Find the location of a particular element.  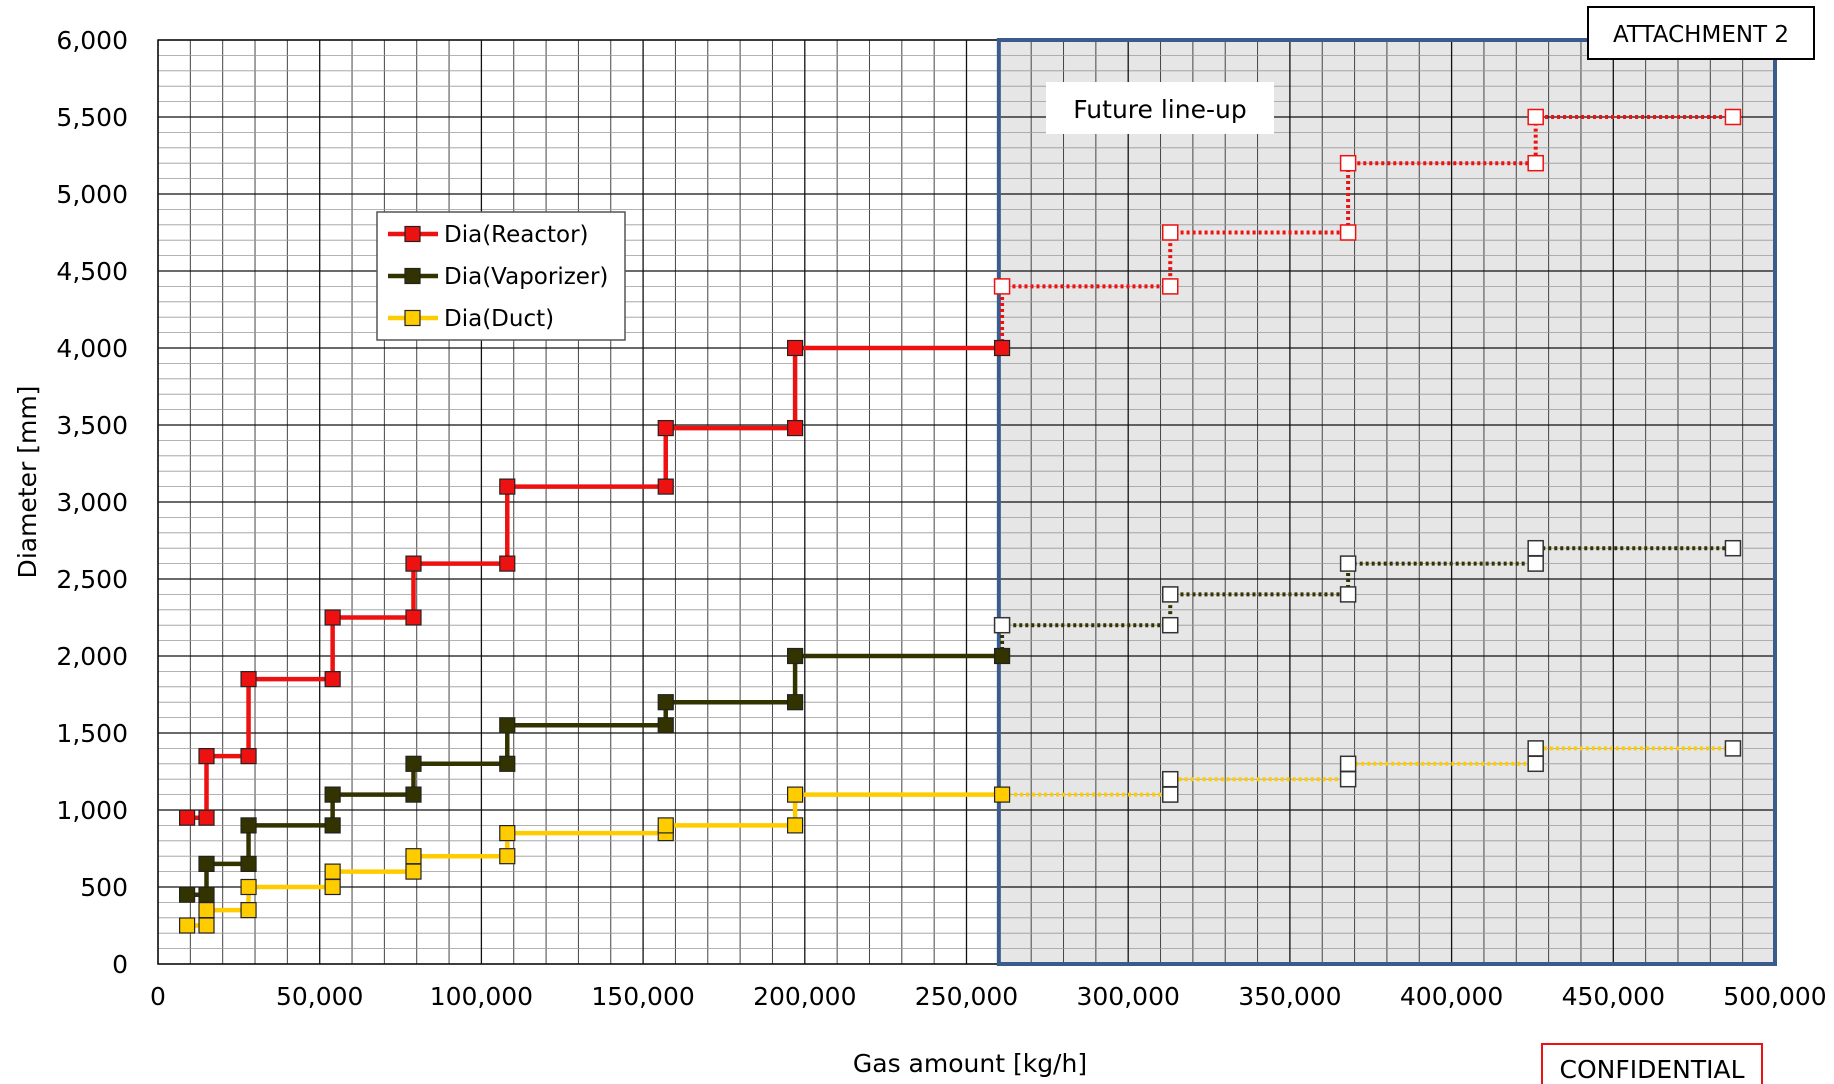

attachment-box: ATTACHMENT 2 is located at coordinates (1701, 33).